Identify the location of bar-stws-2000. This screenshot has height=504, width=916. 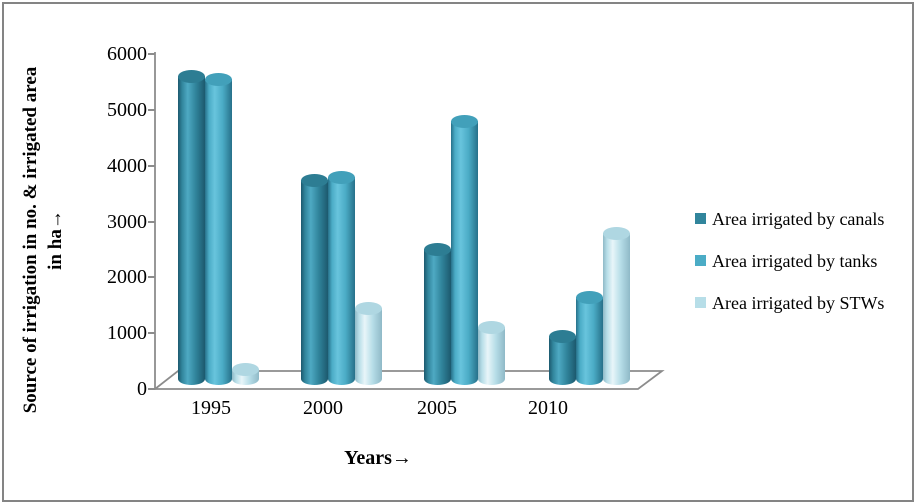
(368, 343).